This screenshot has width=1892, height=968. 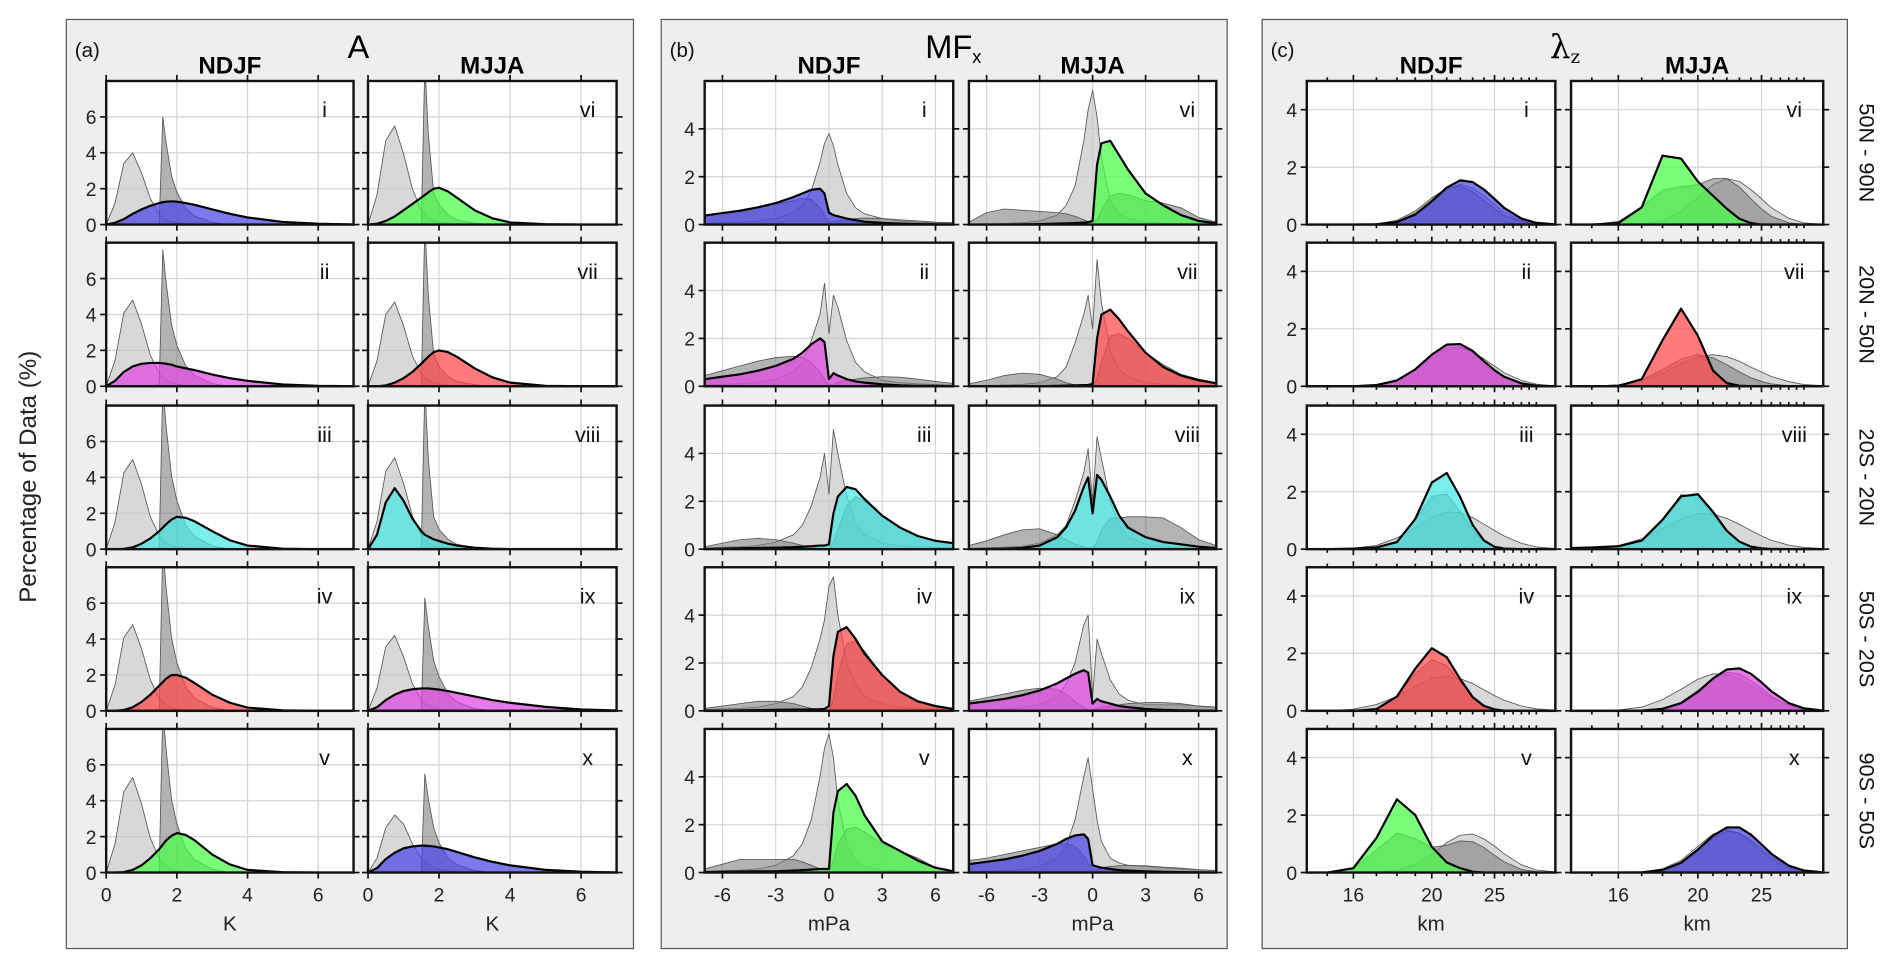 I want to click on x-tick-label: -3, so click(x=1039, y=895).